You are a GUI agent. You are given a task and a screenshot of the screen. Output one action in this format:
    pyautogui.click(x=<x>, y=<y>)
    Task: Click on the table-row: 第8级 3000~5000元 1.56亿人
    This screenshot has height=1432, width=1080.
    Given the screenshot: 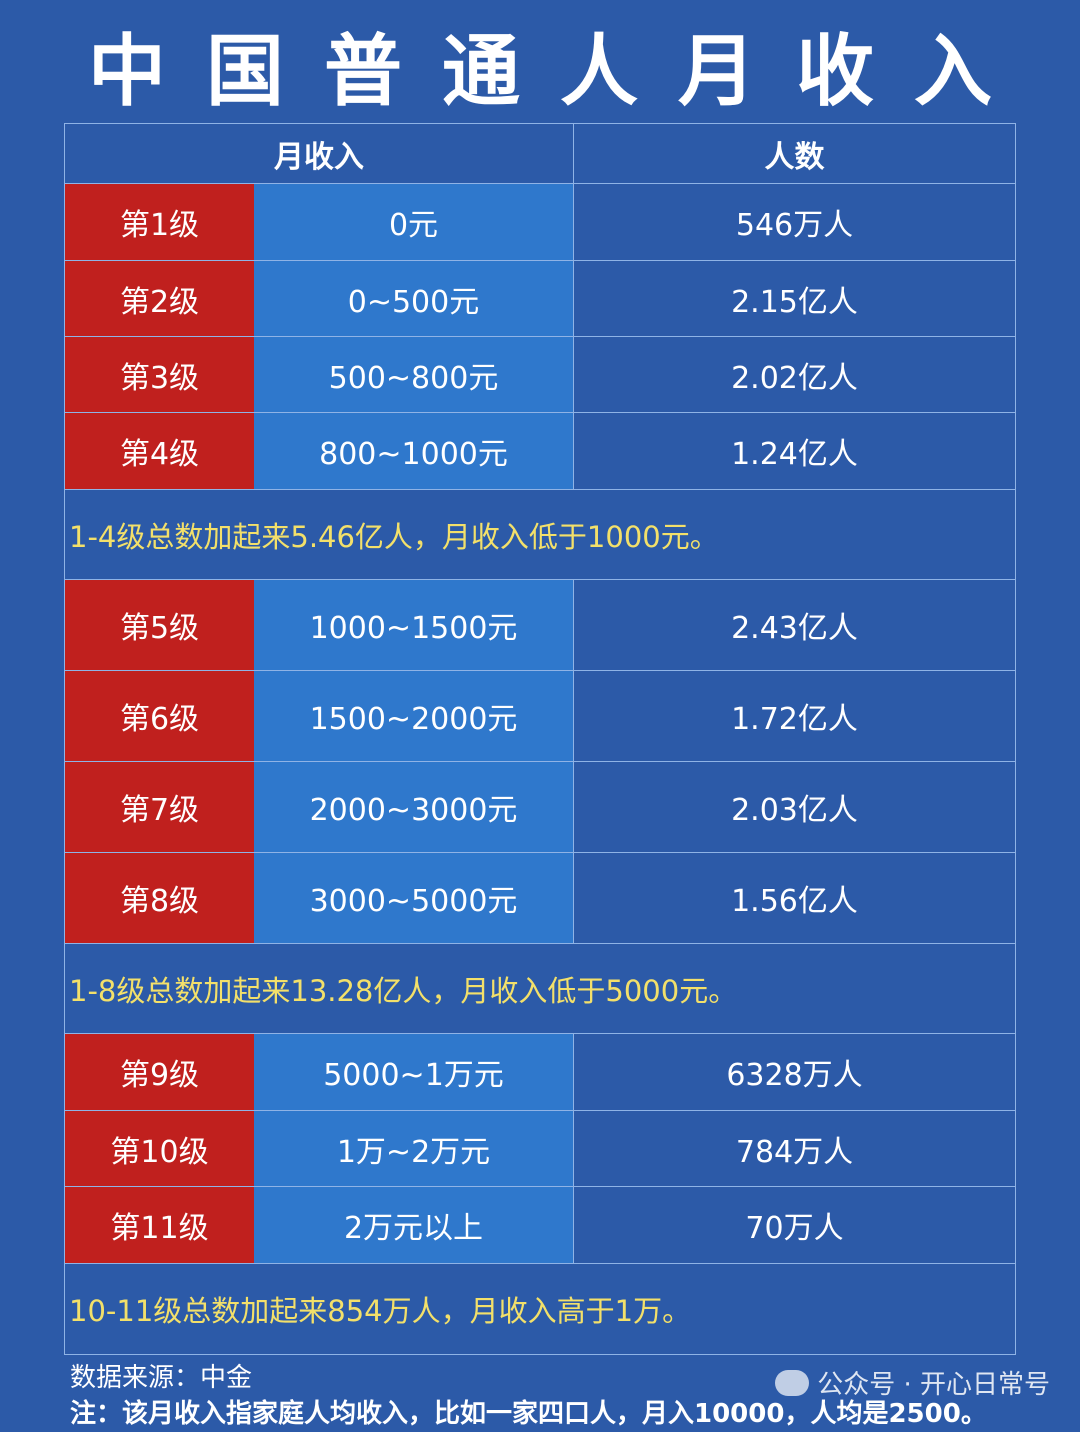 What is the action you would take?
    pyautogui.click(x=540, y=898)
    